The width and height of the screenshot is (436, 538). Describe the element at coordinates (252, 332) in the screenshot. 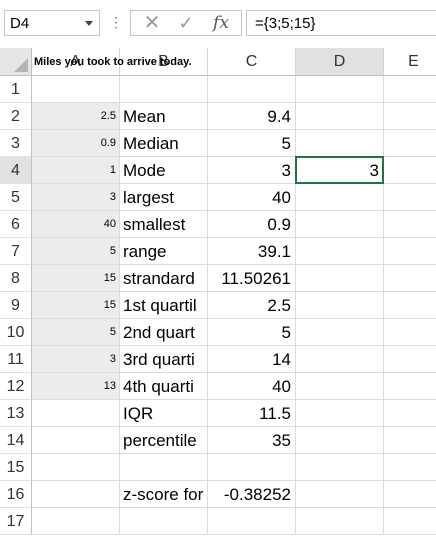

I see `cell-c10: 5` at that location.